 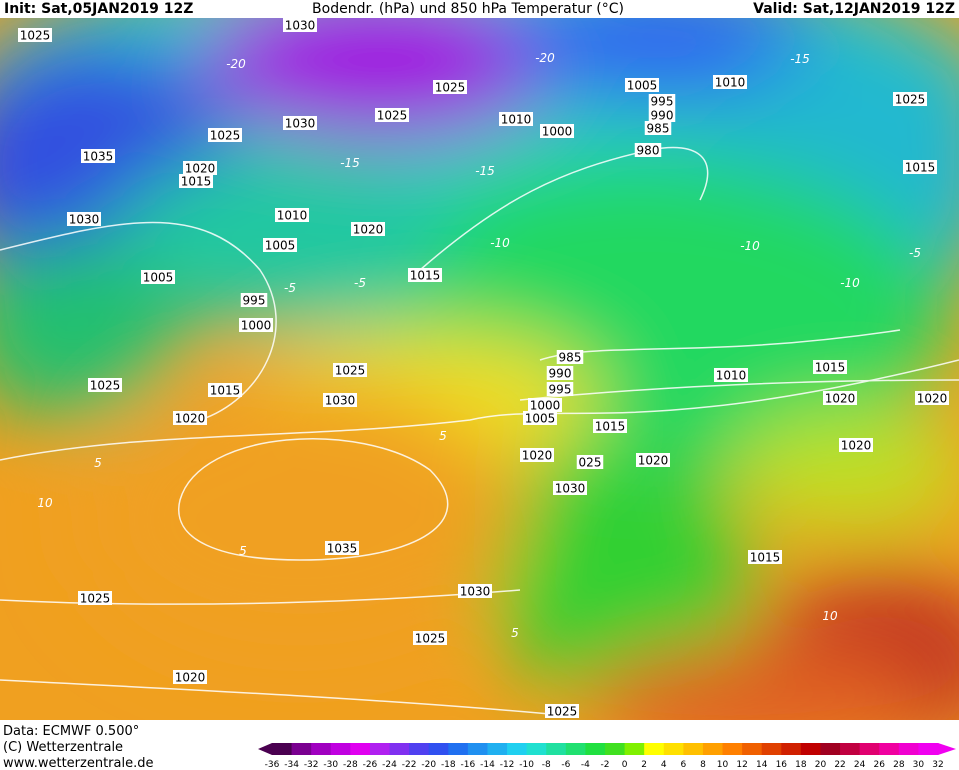 I want to click on colorbar-label: -8, so click(x=546, y=765).